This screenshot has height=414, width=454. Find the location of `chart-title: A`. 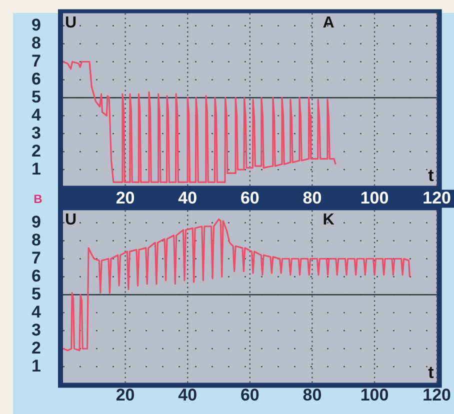

chart-title: A is located at coordinates (328, 23).